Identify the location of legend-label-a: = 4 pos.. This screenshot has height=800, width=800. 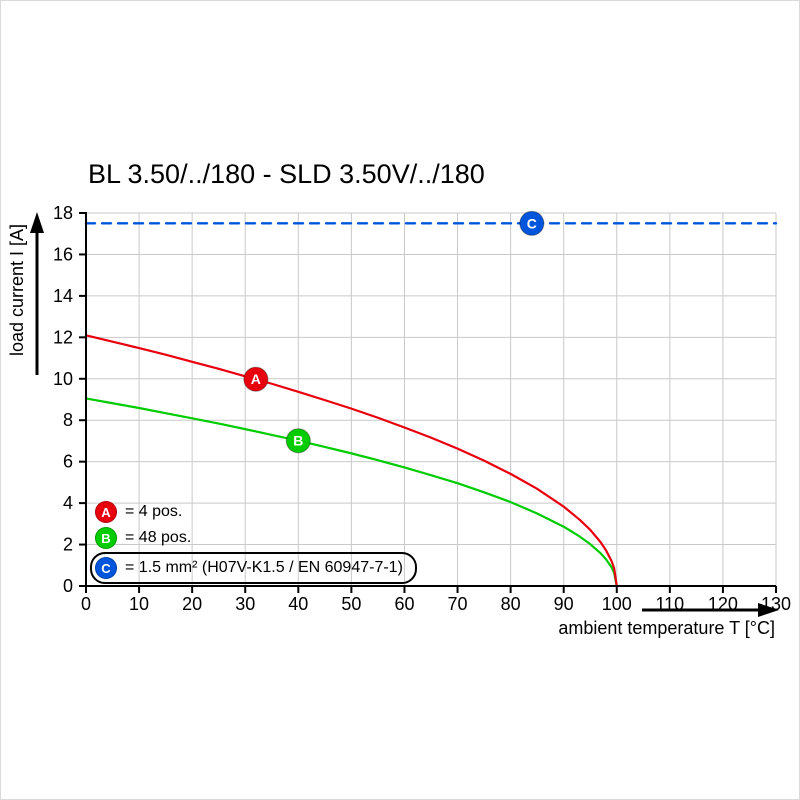
(154, 511).